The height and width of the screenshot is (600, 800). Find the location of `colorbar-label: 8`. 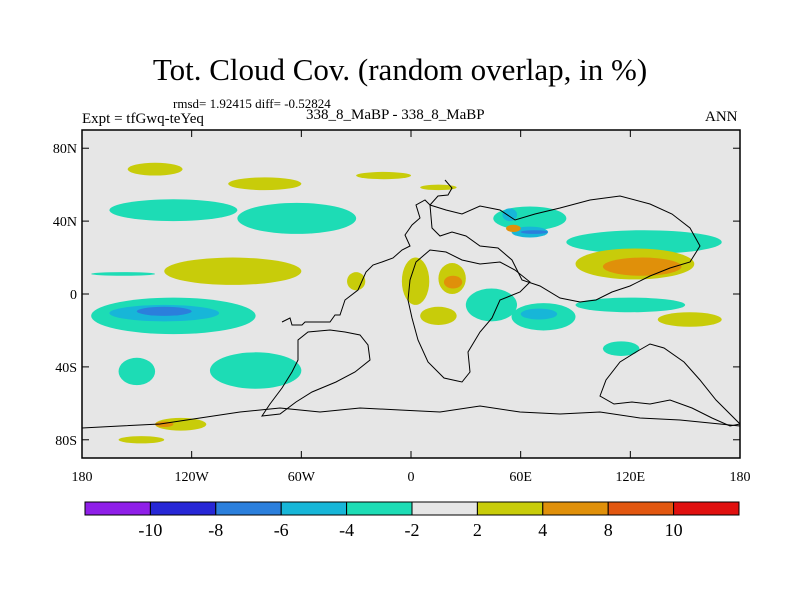

colorbar-label: 8 is located at coordinates (608, 530).